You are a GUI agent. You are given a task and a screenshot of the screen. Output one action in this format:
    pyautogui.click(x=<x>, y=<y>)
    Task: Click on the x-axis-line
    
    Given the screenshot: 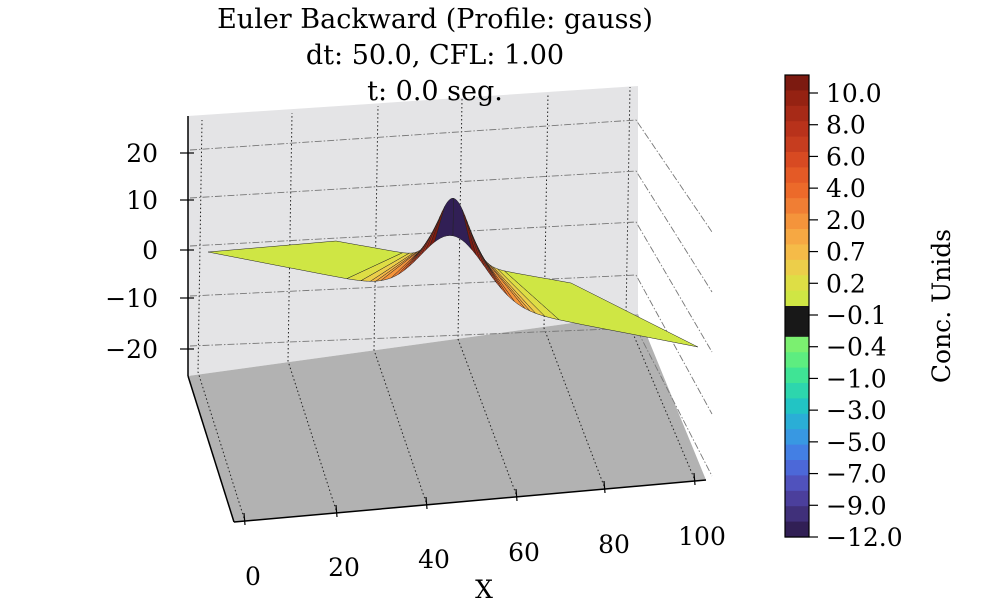 What is the action you would take?
    pyautogui.click(x=470, y=501)
    